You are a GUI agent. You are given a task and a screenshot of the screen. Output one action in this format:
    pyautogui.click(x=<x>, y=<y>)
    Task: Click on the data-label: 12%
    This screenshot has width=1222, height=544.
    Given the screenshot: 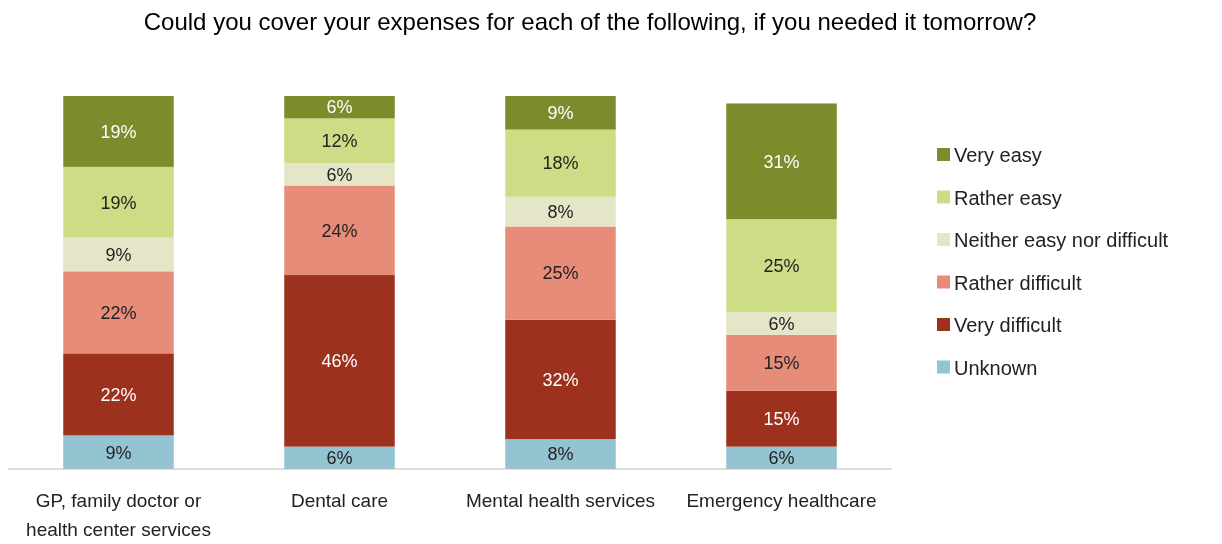 What is the action you would take?
    pyautogui.click(x=339, y=141)
    